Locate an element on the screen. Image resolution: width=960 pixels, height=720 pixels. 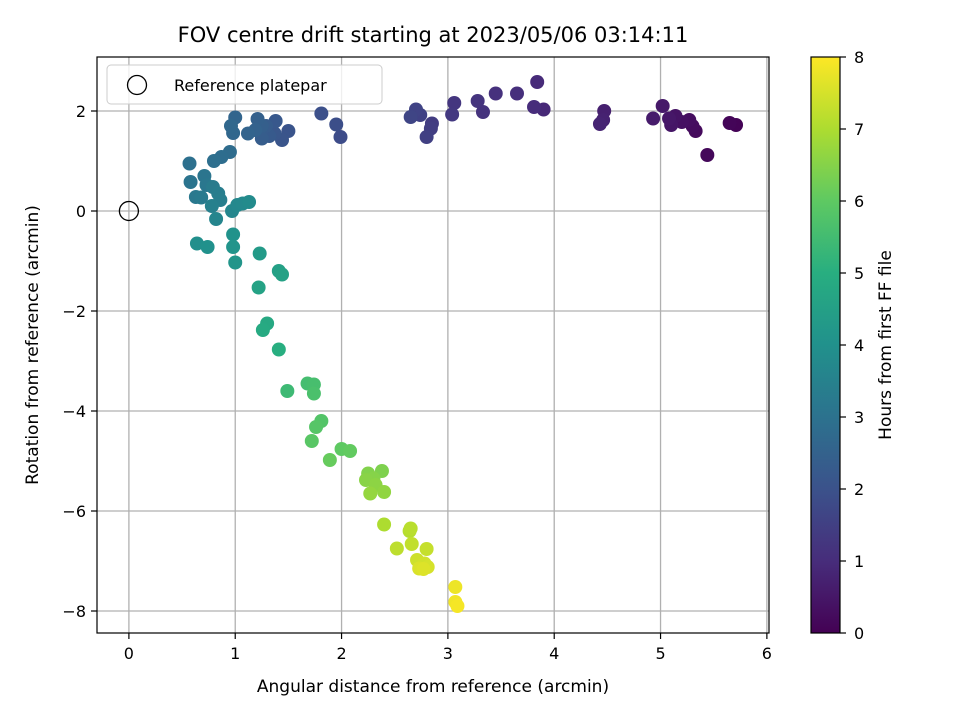
x-tick-label: 3 is located at coordinates (448, 653).